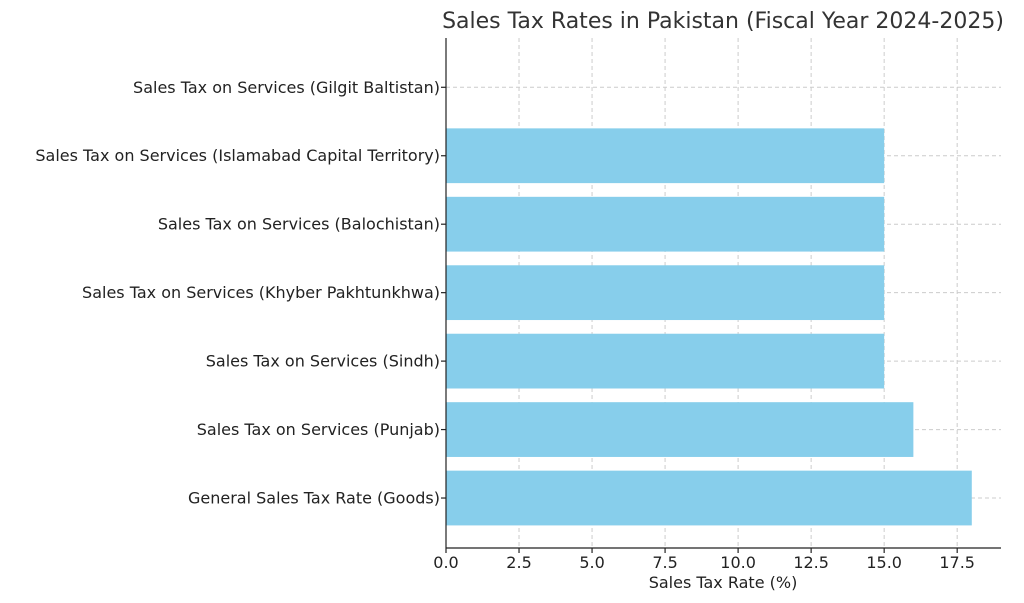 The height and width of the screenshot is (603, 1024). Describe the element at coordinates (664, 562) in the screenshot. I see `x-tick-label: 7.5` at that location.